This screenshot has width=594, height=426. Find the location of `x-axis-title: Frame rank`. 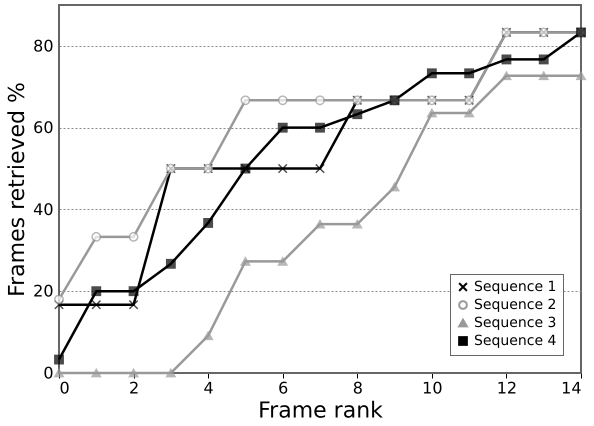

x-axis-title: Frame rank is located at coordinates (321, 411).